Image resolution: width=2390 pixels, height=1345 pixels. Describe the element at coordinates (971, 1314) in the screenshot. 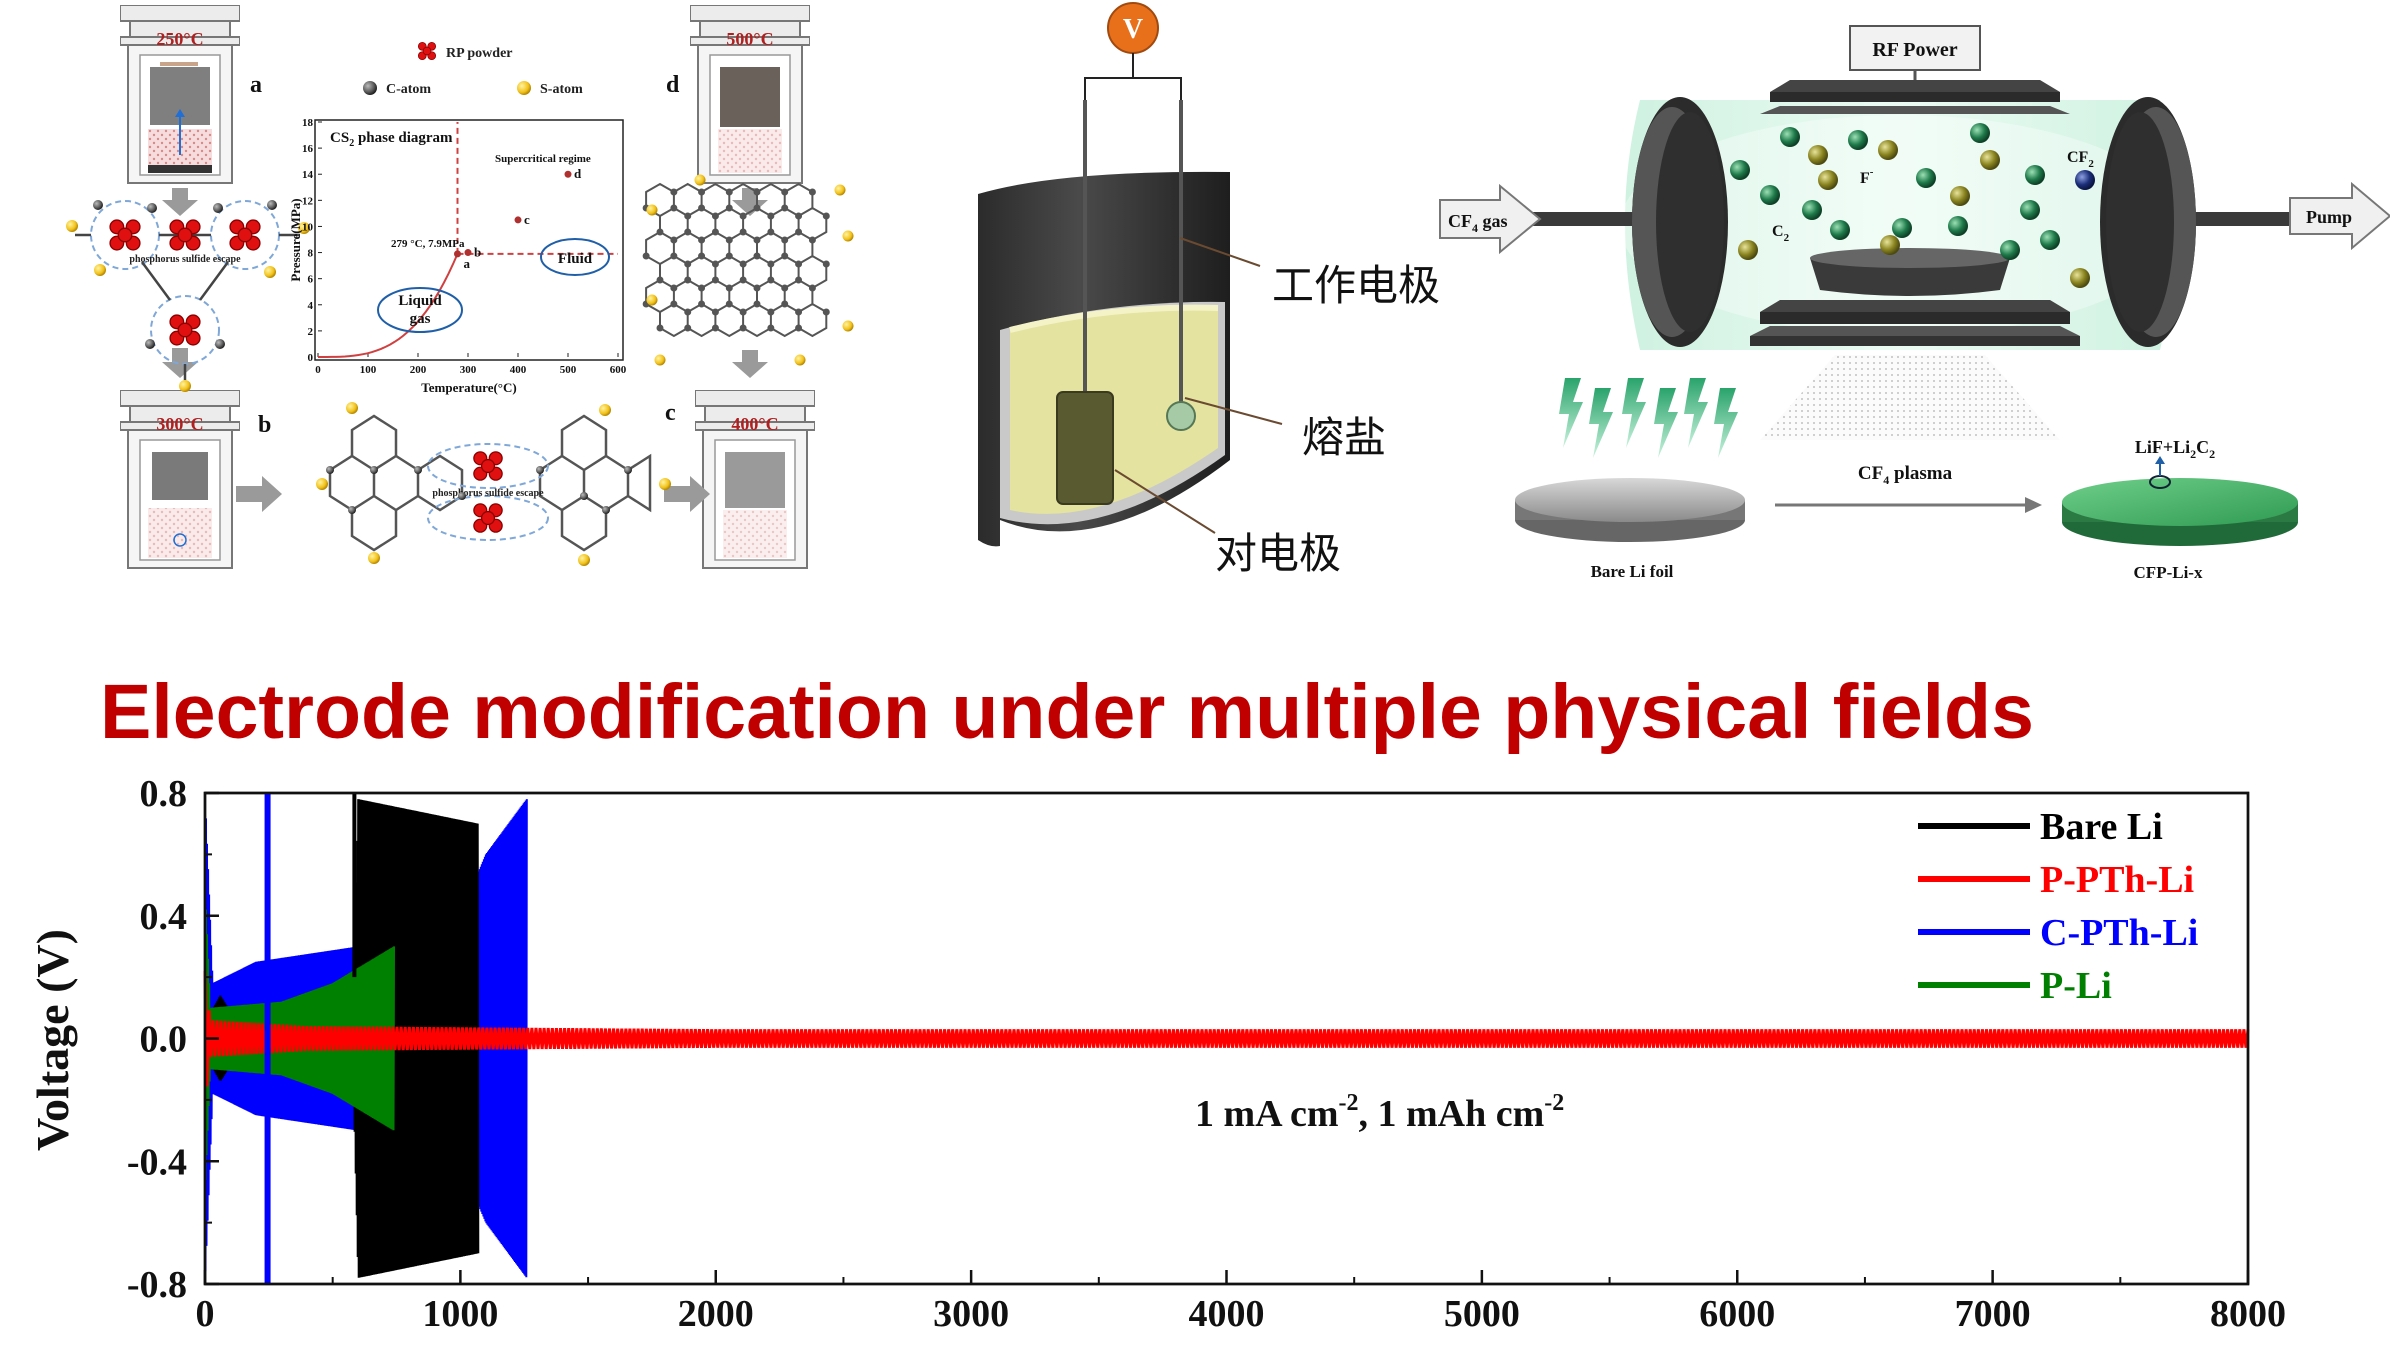

I see `x-tick-label: 3000` at that location.